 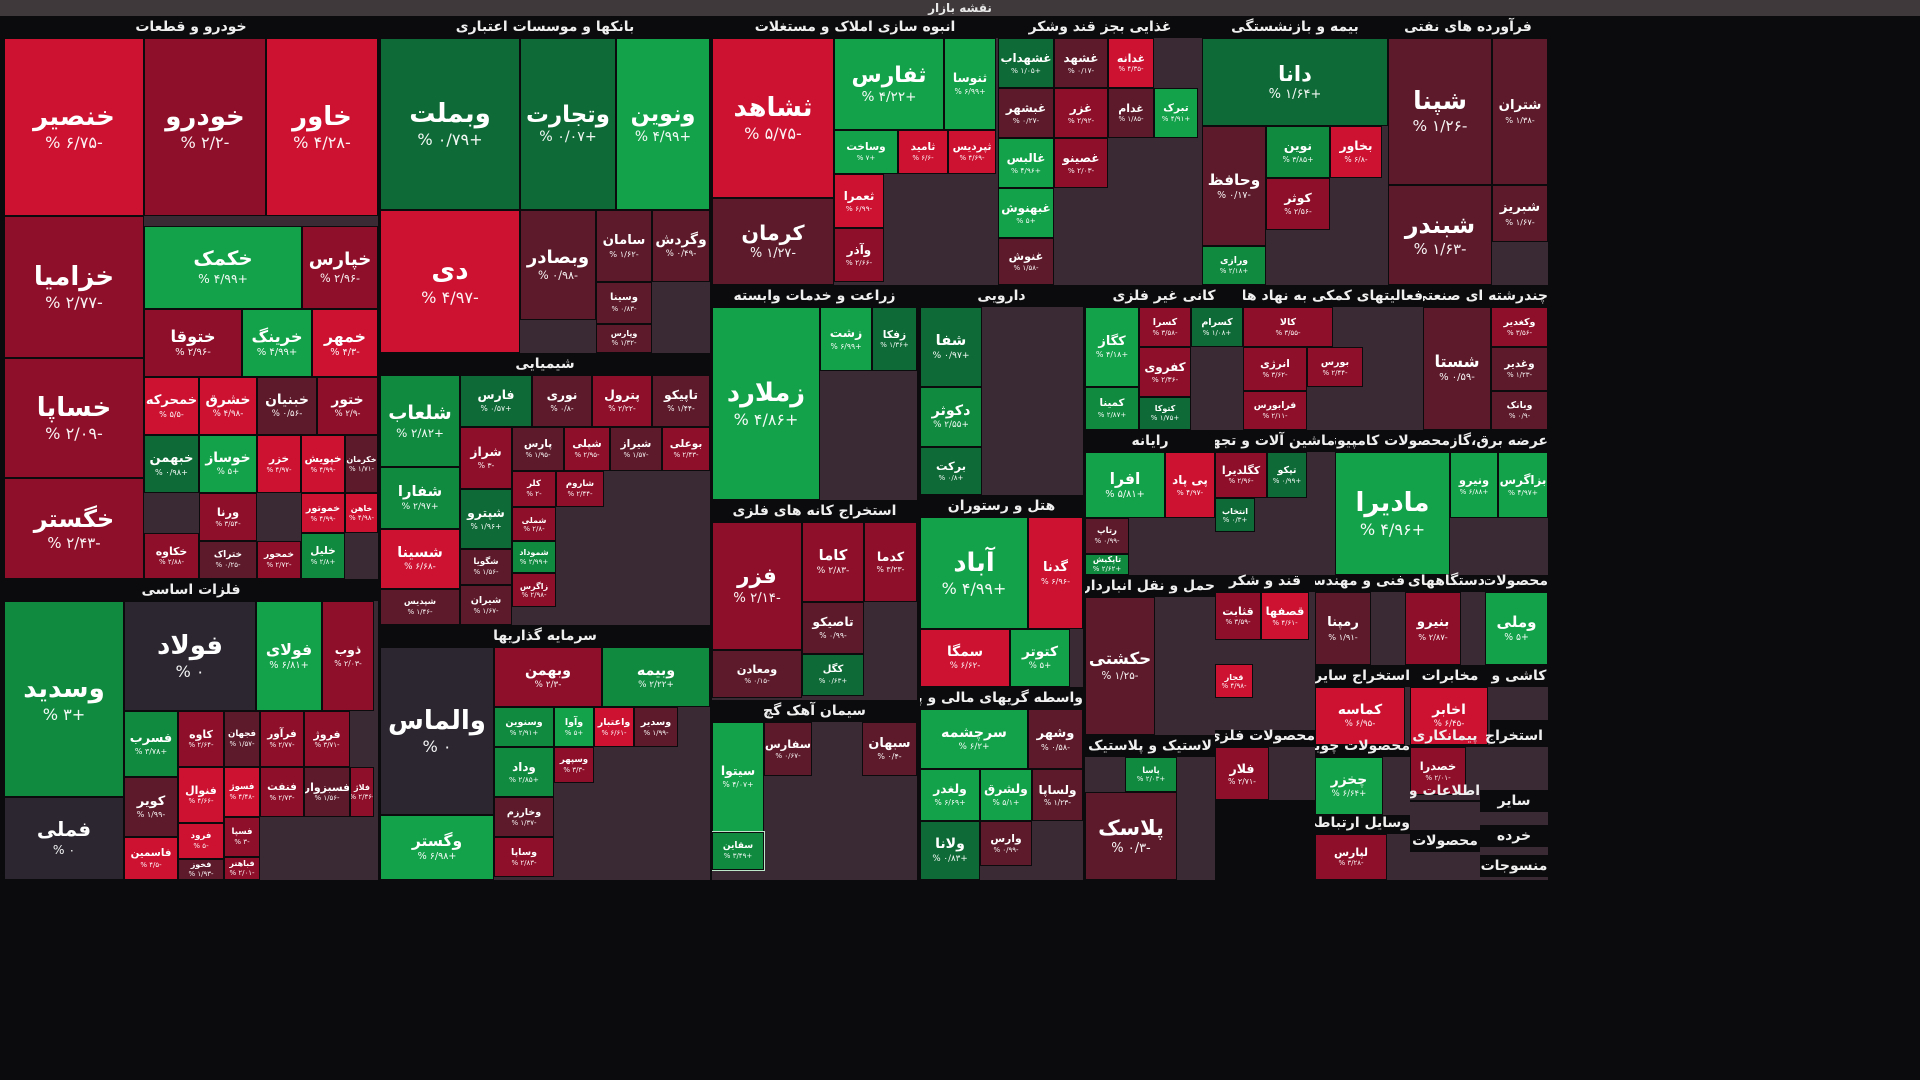 What do you see at coordinates (846, 339) in the screenshot?
I see `stock-tile: زشت +۶/۹۹ %` at bounding box center [846, 339].